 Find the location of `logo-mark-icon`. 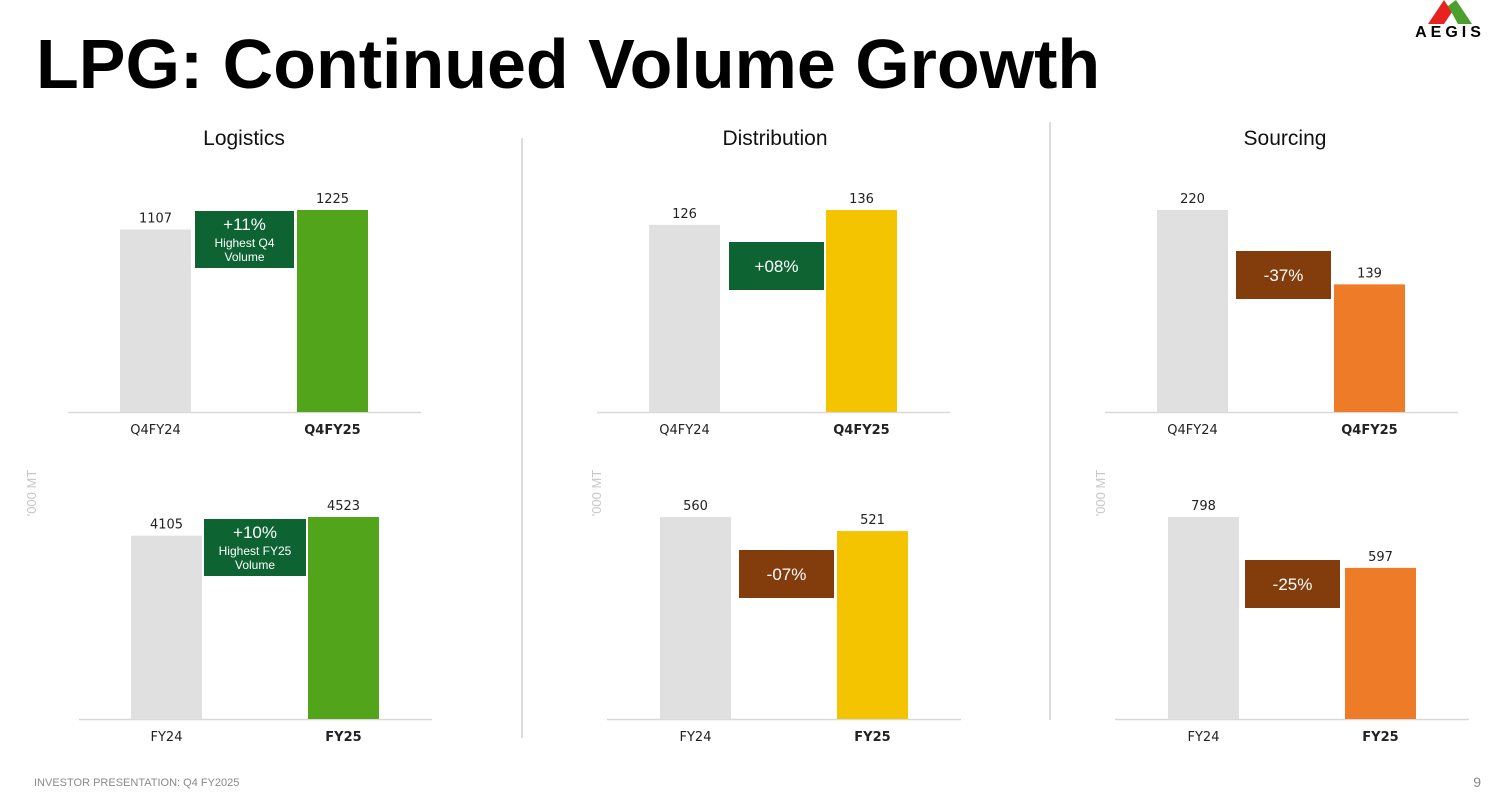

logo-mark-icon is located at coordinates (1450, 12).